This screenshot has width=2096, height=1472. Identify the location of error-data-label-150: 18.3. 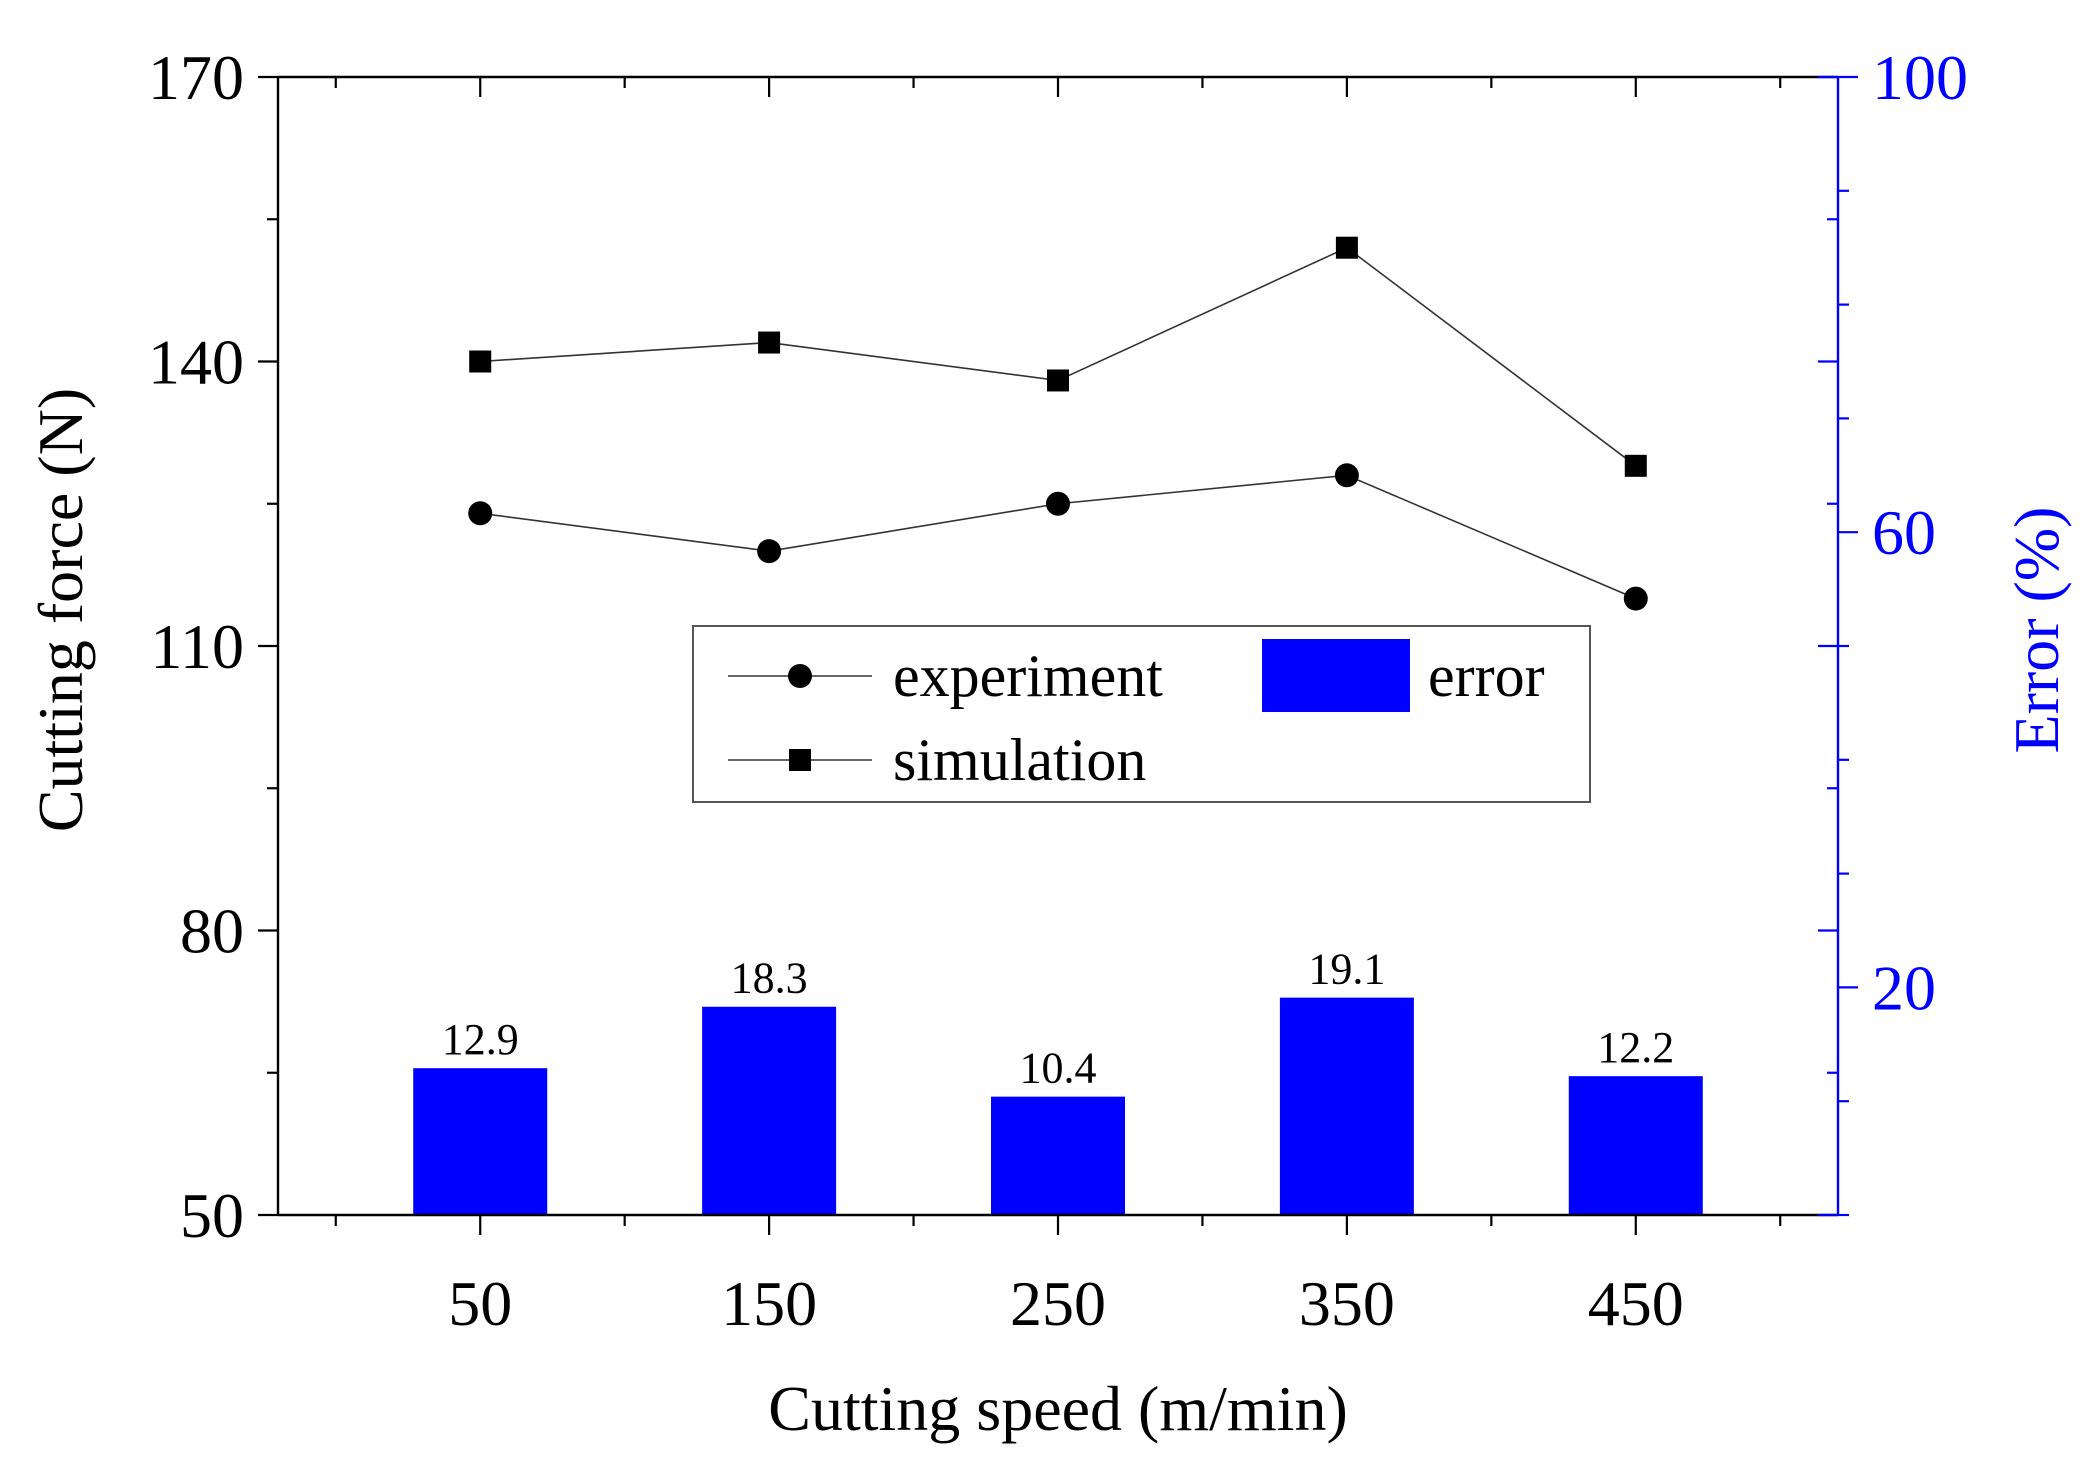
(769, 978).